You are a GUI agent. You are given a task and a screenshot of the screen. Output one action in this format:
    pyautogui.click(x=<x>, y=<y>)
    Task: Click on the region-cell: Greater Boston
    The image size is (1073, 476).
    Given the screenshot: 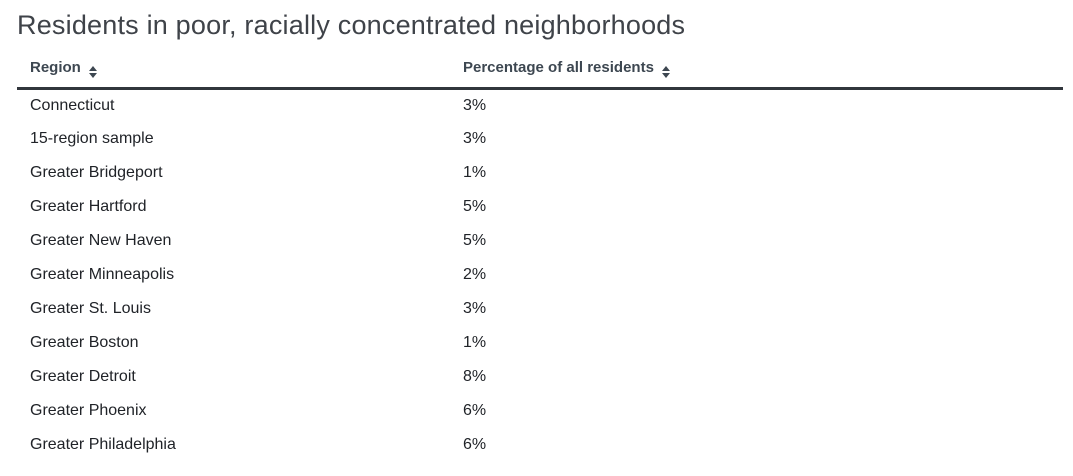 What is the action you would take?
    pyautogui.click(x=84, y=342)
    